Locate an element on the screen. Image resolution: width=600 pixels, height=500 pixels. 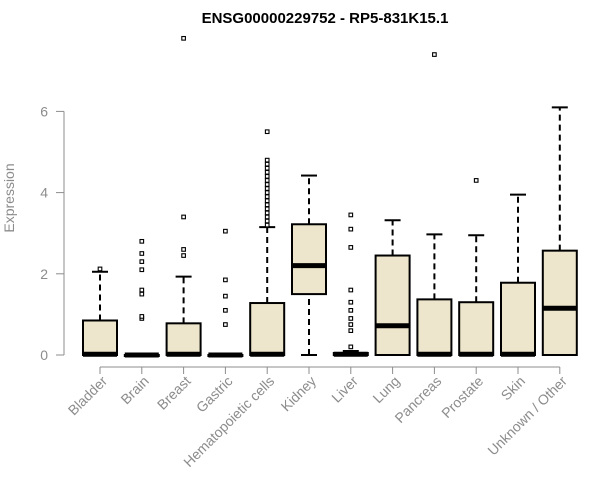
x-tick-label: Lung is located at coordinates (385, 389).